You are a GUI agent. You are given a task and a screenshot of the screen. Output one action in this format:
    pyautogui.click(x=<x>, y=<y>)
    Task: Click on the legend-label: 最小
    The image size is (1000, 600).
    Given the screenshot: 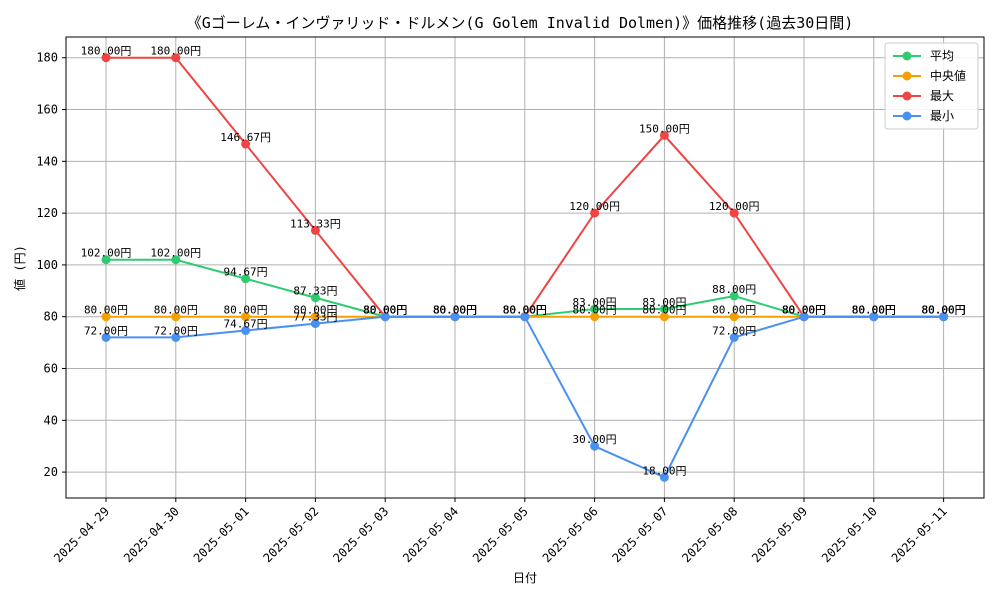 What is the action you would take?
    pyautogui.click(x=942, y=116)
    